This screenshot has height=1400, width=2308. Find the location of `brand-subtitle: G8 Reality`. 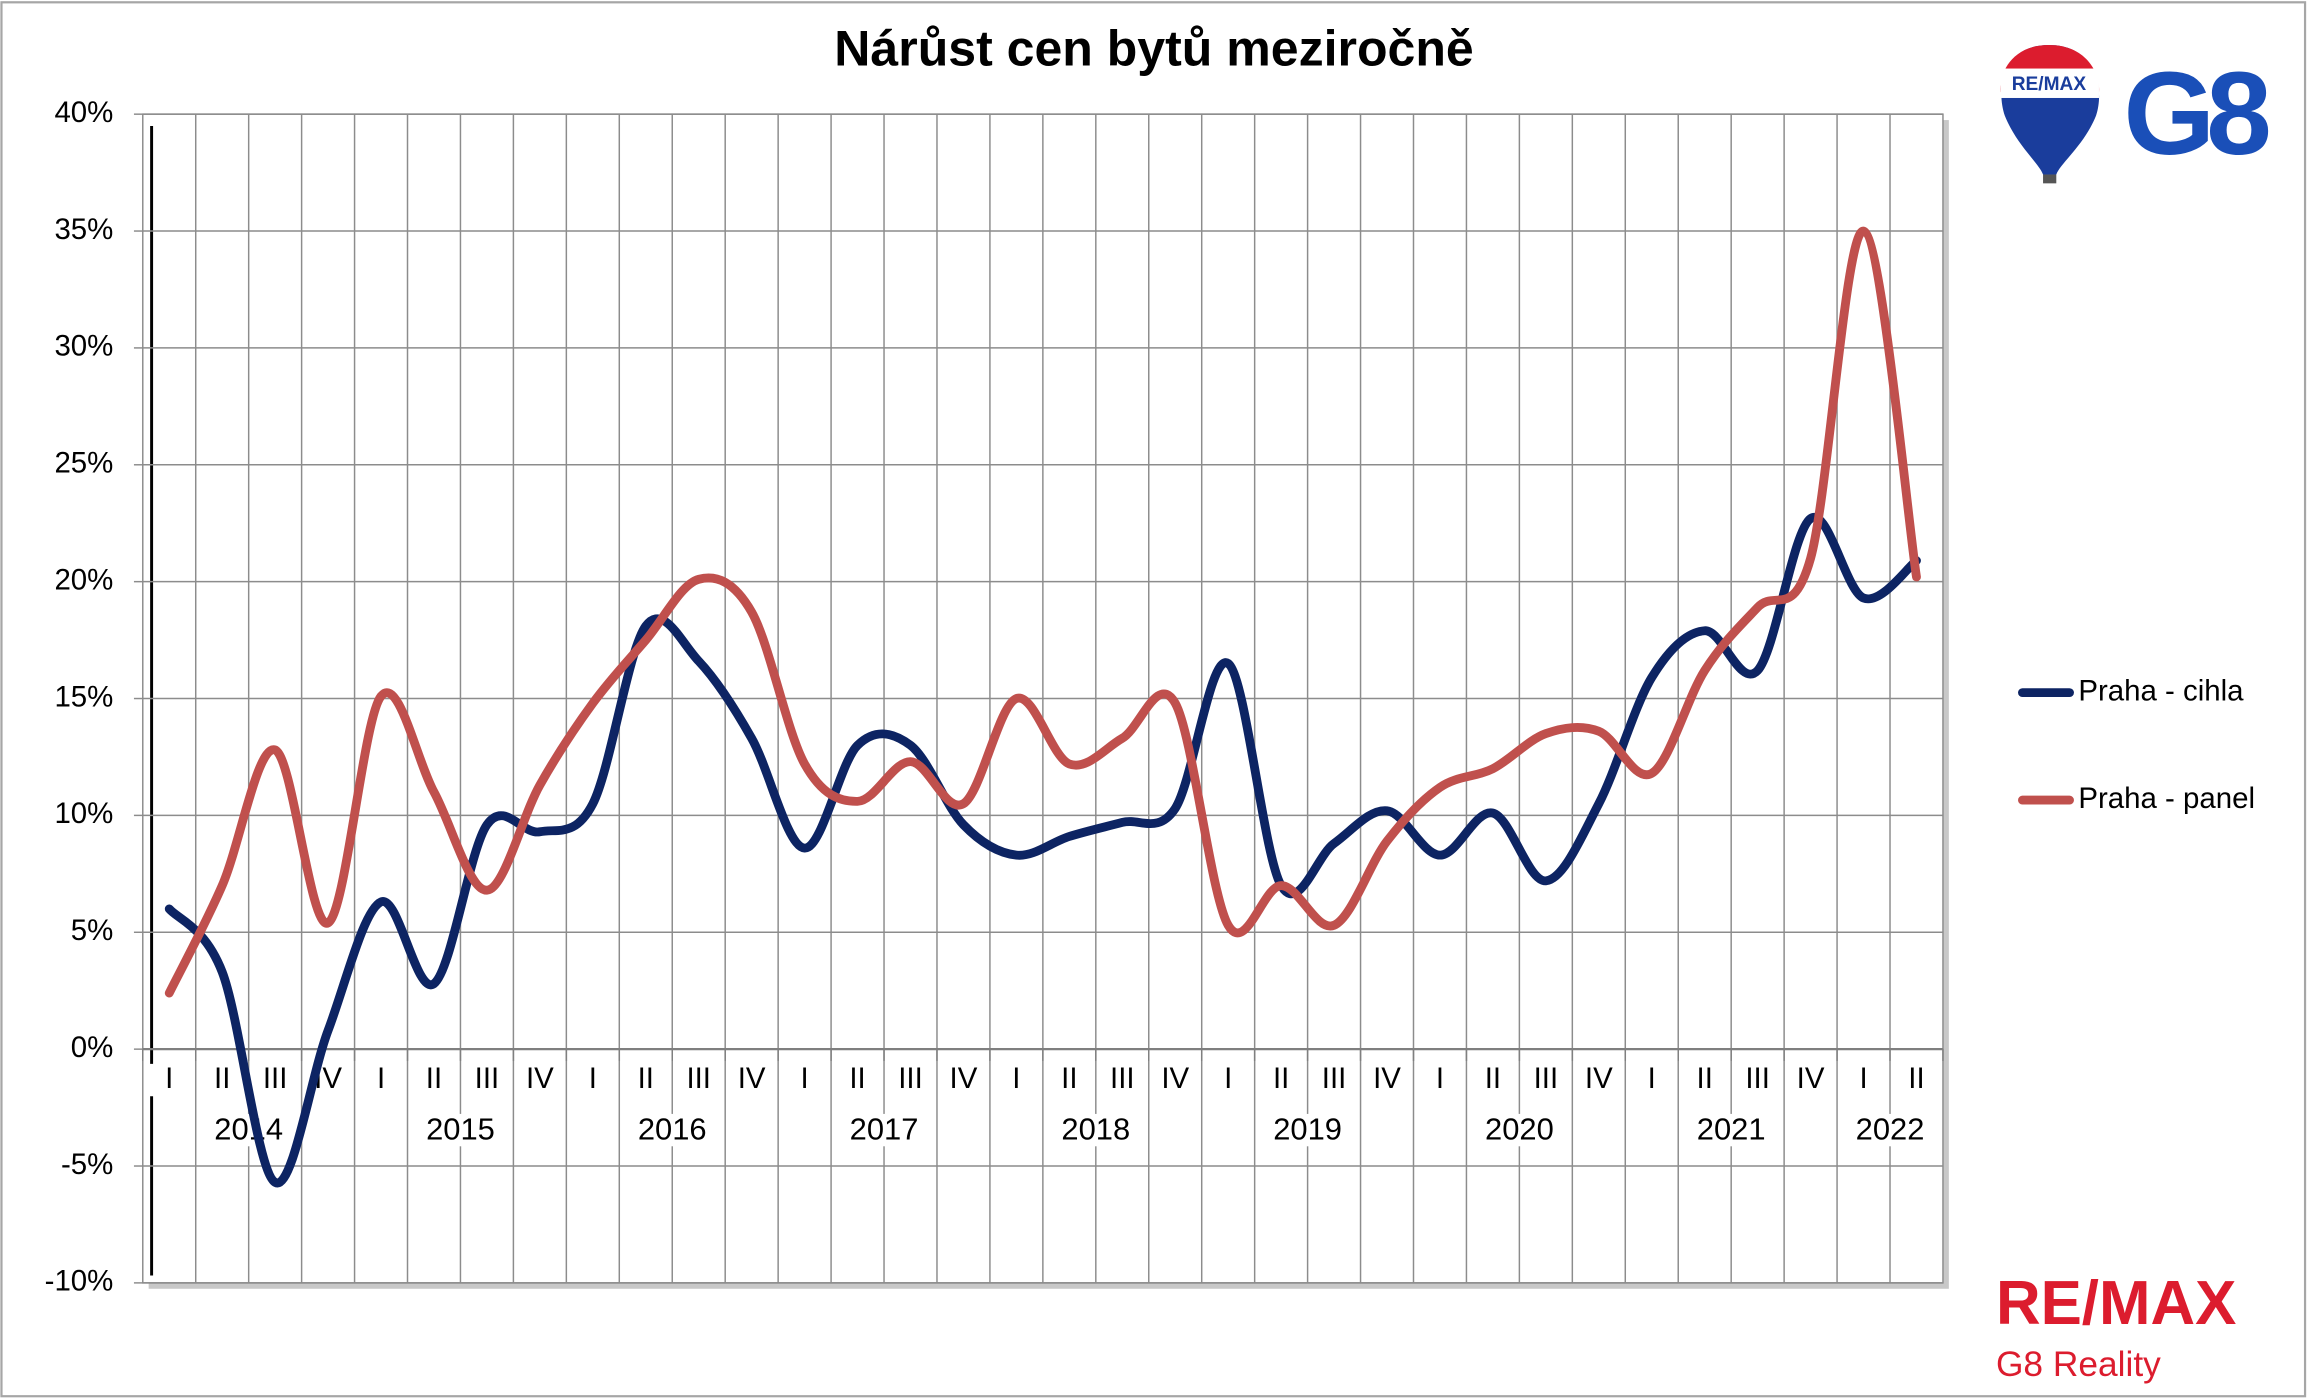

brand-subtitle: G8 Reality is located at coordinates (2078, 1364).